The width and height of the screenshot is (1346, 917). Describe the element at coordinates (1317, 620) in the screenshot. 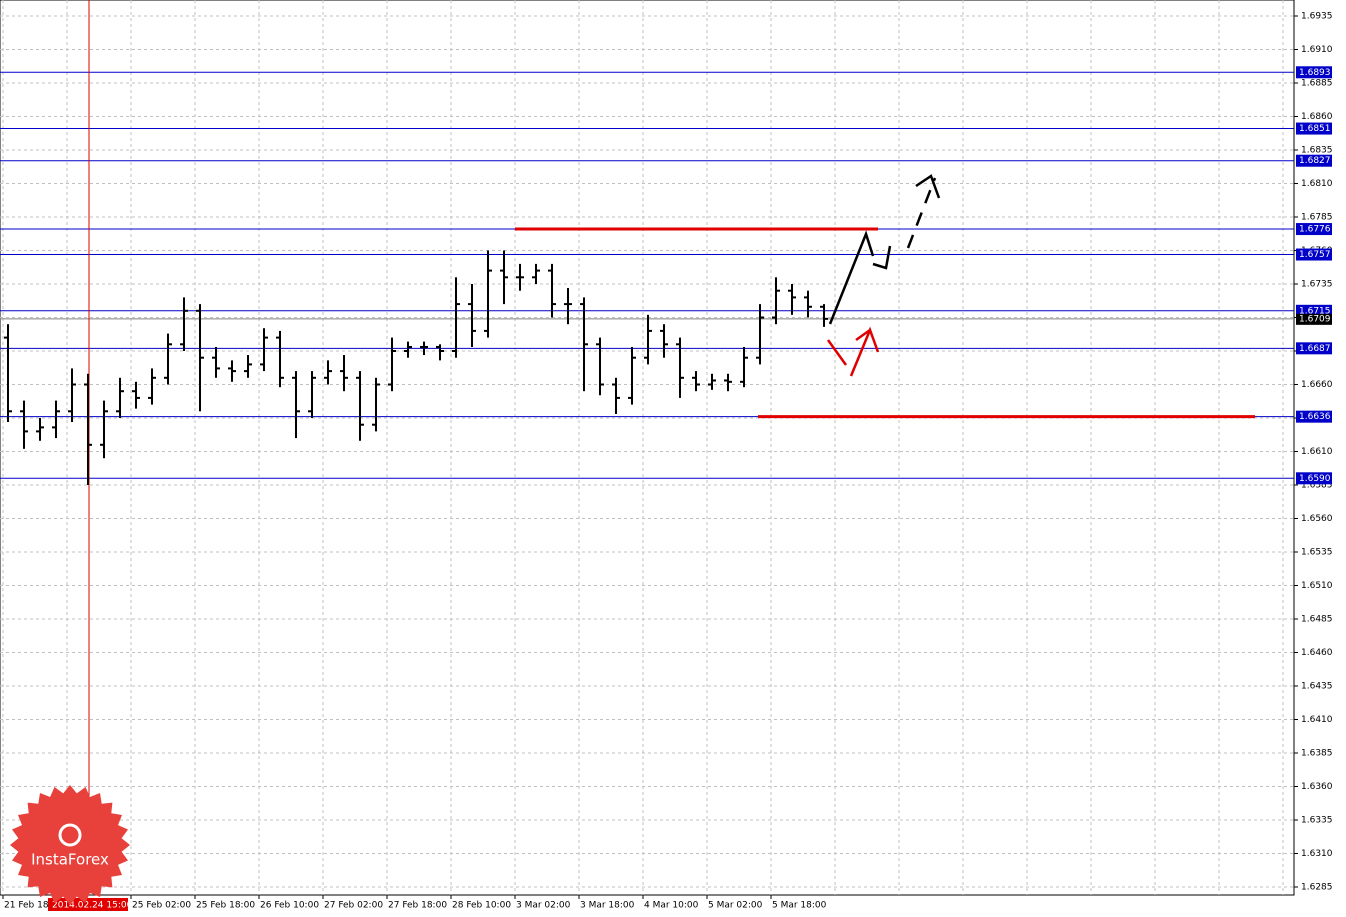

I see `y-tick-label: 1.6485` at that location.